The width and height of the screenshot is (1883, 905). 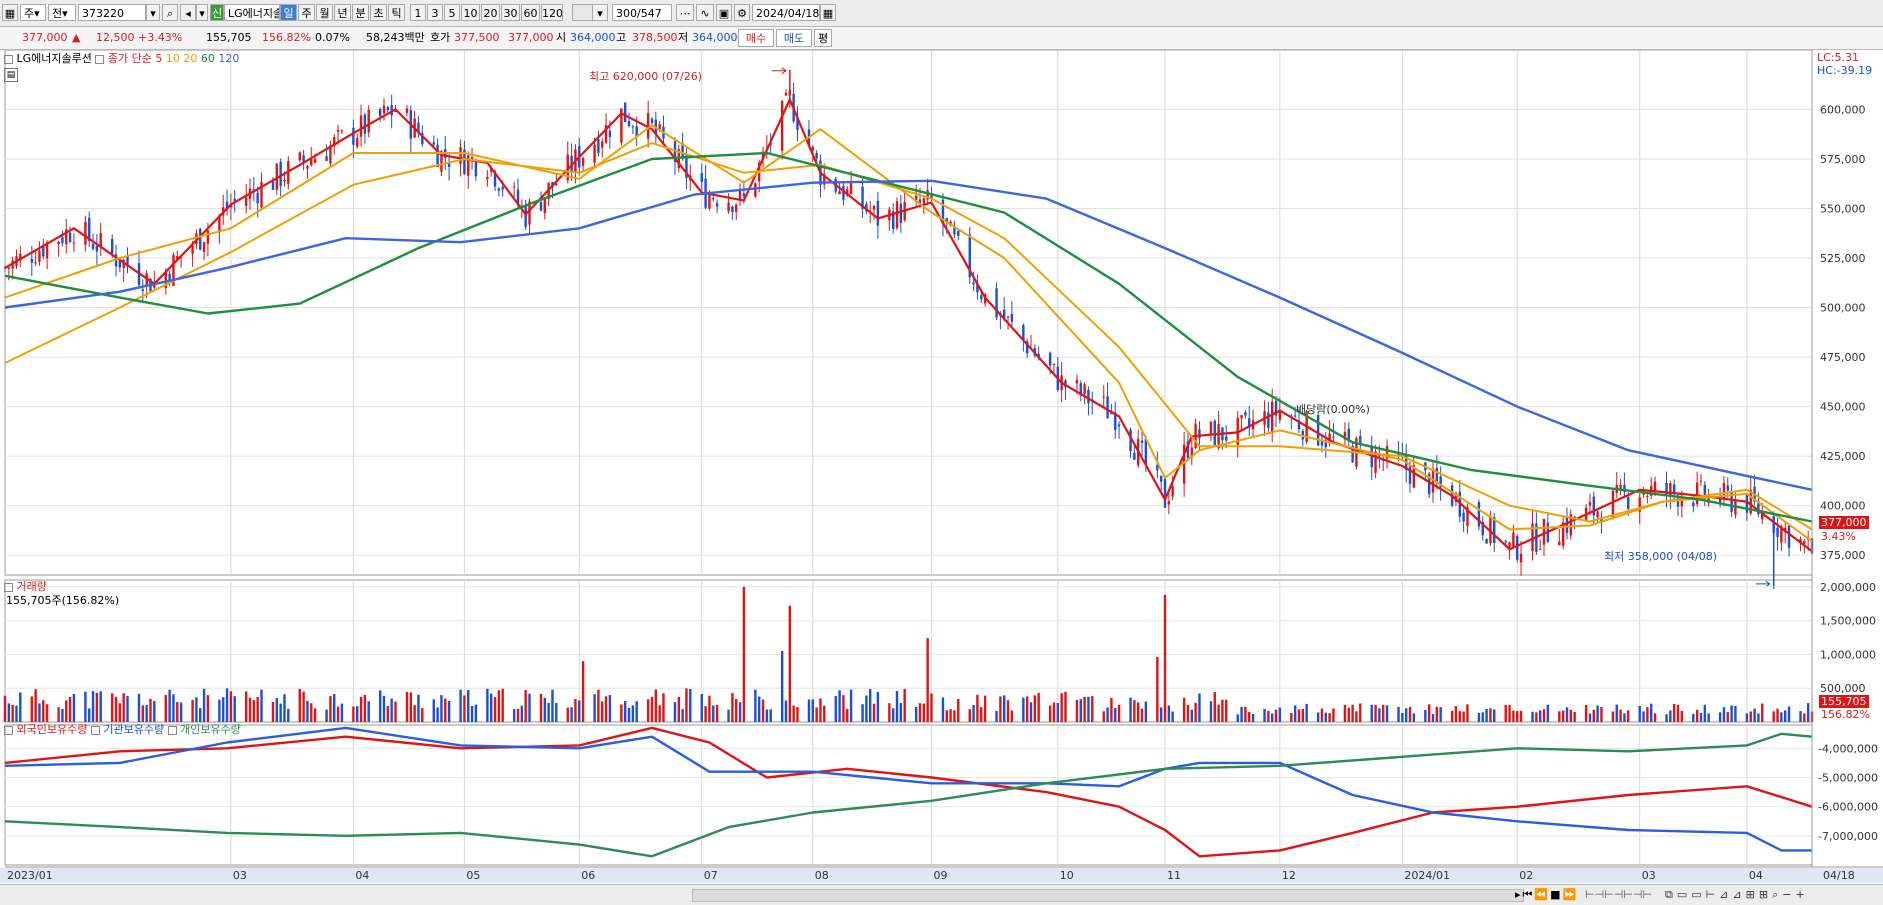 I want to click on period-tab: 일, so click(x=288, y=12).